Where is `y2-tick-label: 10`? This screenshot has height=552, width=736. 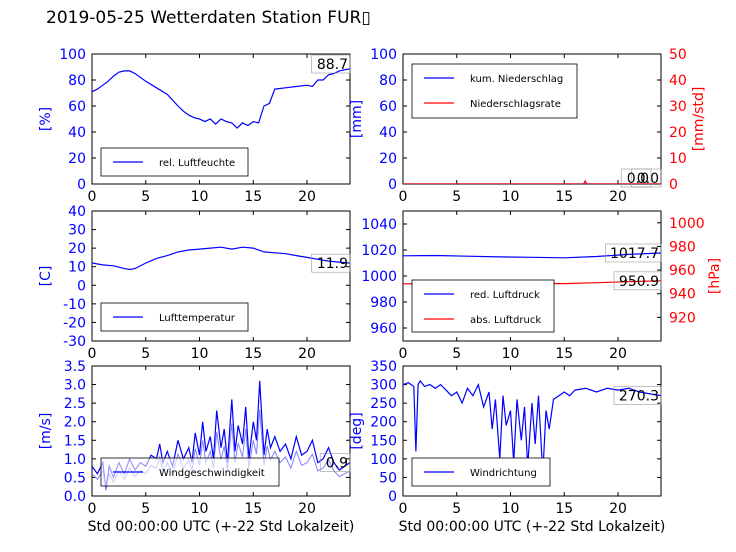 y2-tick-label: 10 is located at coordinates (678, 159).